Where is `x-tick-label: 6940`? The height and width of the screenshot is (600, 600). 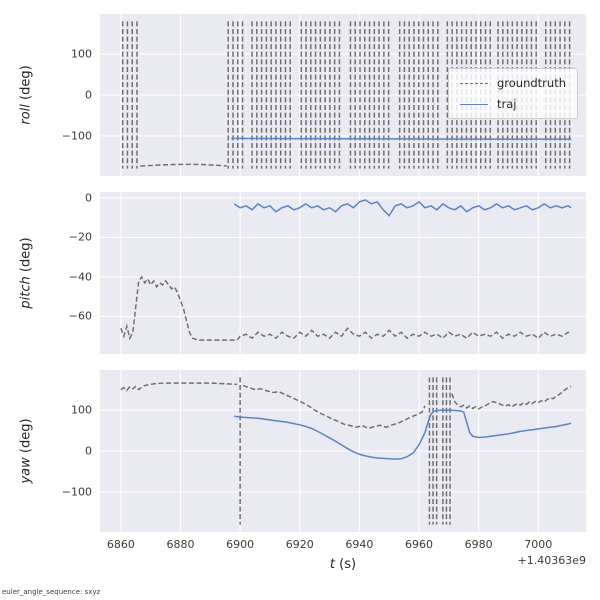 x-tick-label: 6940 is located at coordinates (359, 544).